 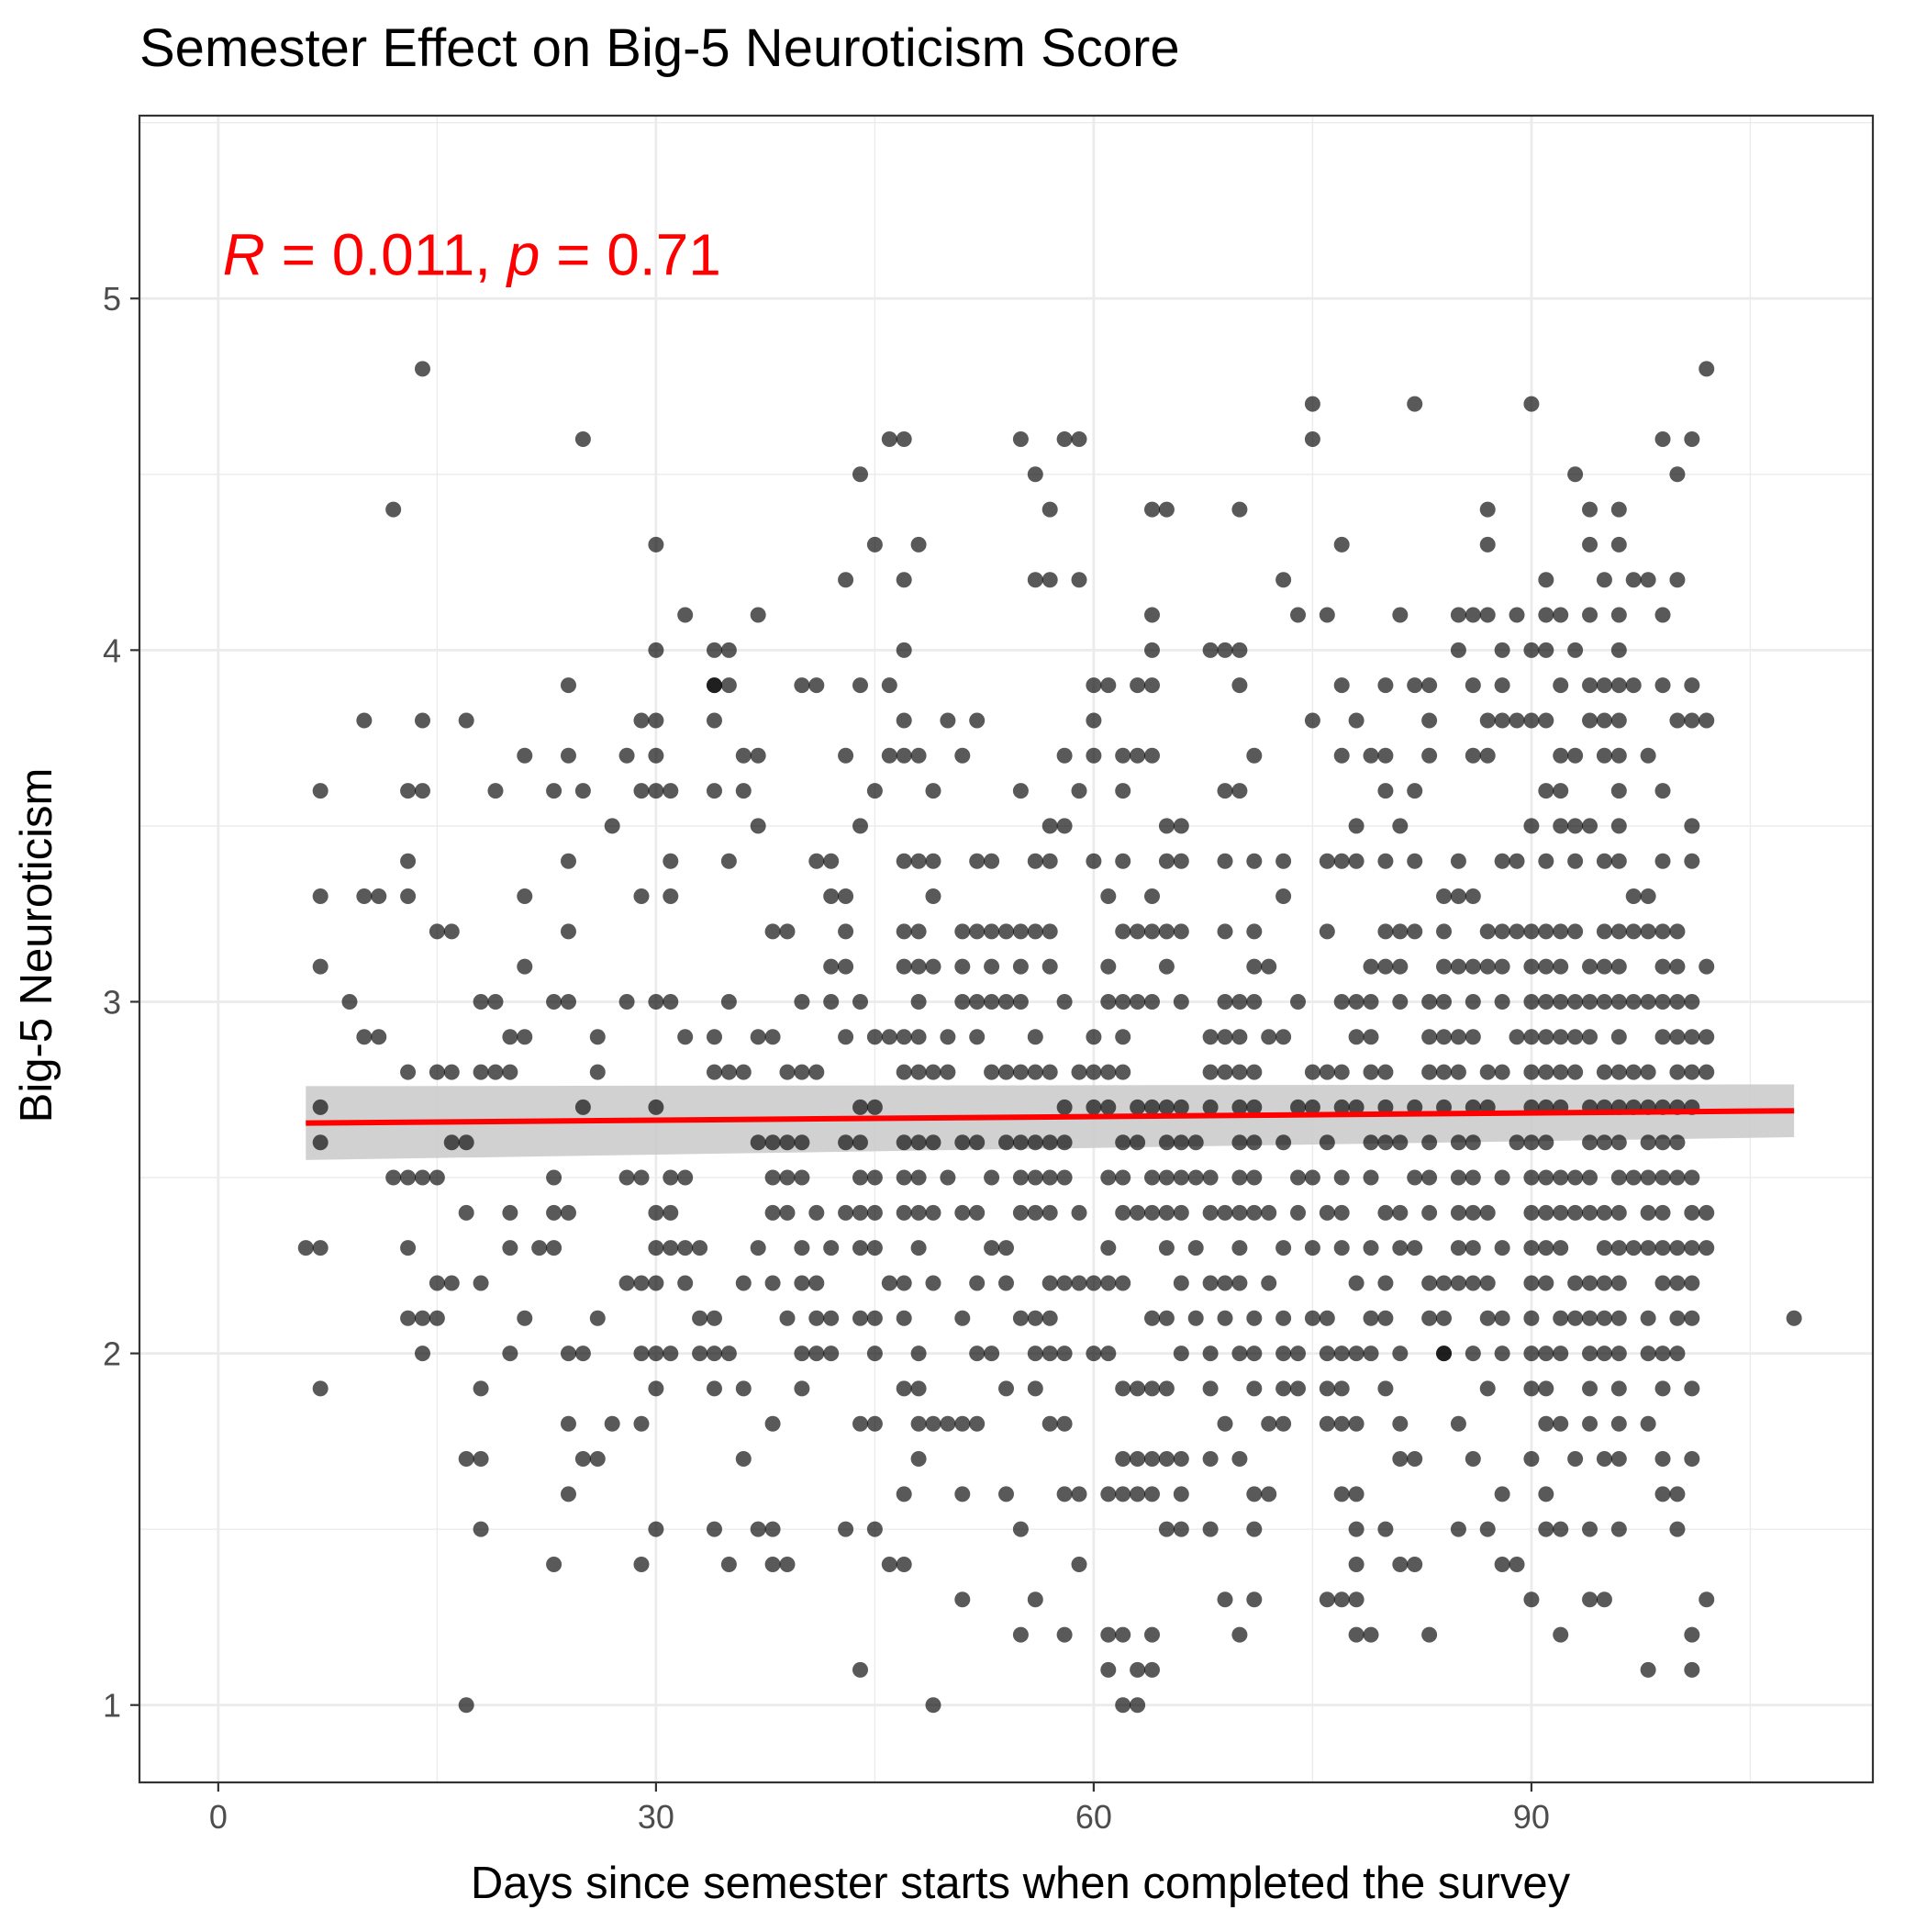 What do you see at coordinates (1050, 1117) in the screenshot?
I see `regression-line` at bounding box center [1050, 1117].